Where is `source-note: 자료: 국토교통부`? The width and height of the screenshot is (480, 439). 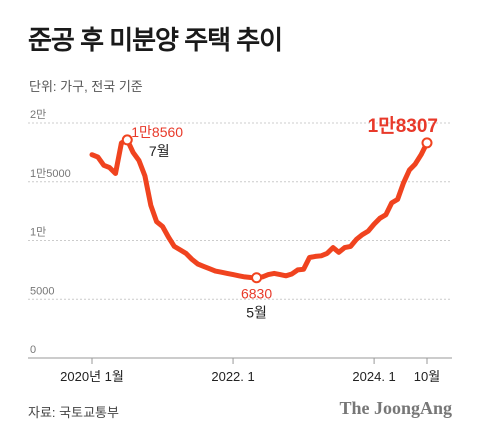 source-note: 자료: 국토교통부 is located at coordinates (73, 412).